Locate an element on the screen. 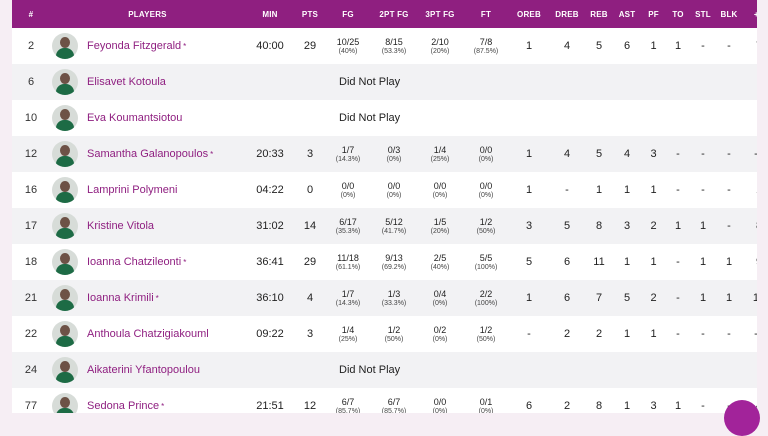 Image resolution: width=768 pixels, height=436 pixels. three-point-fg-percent: (20%) is located at coordinates (440, 231).